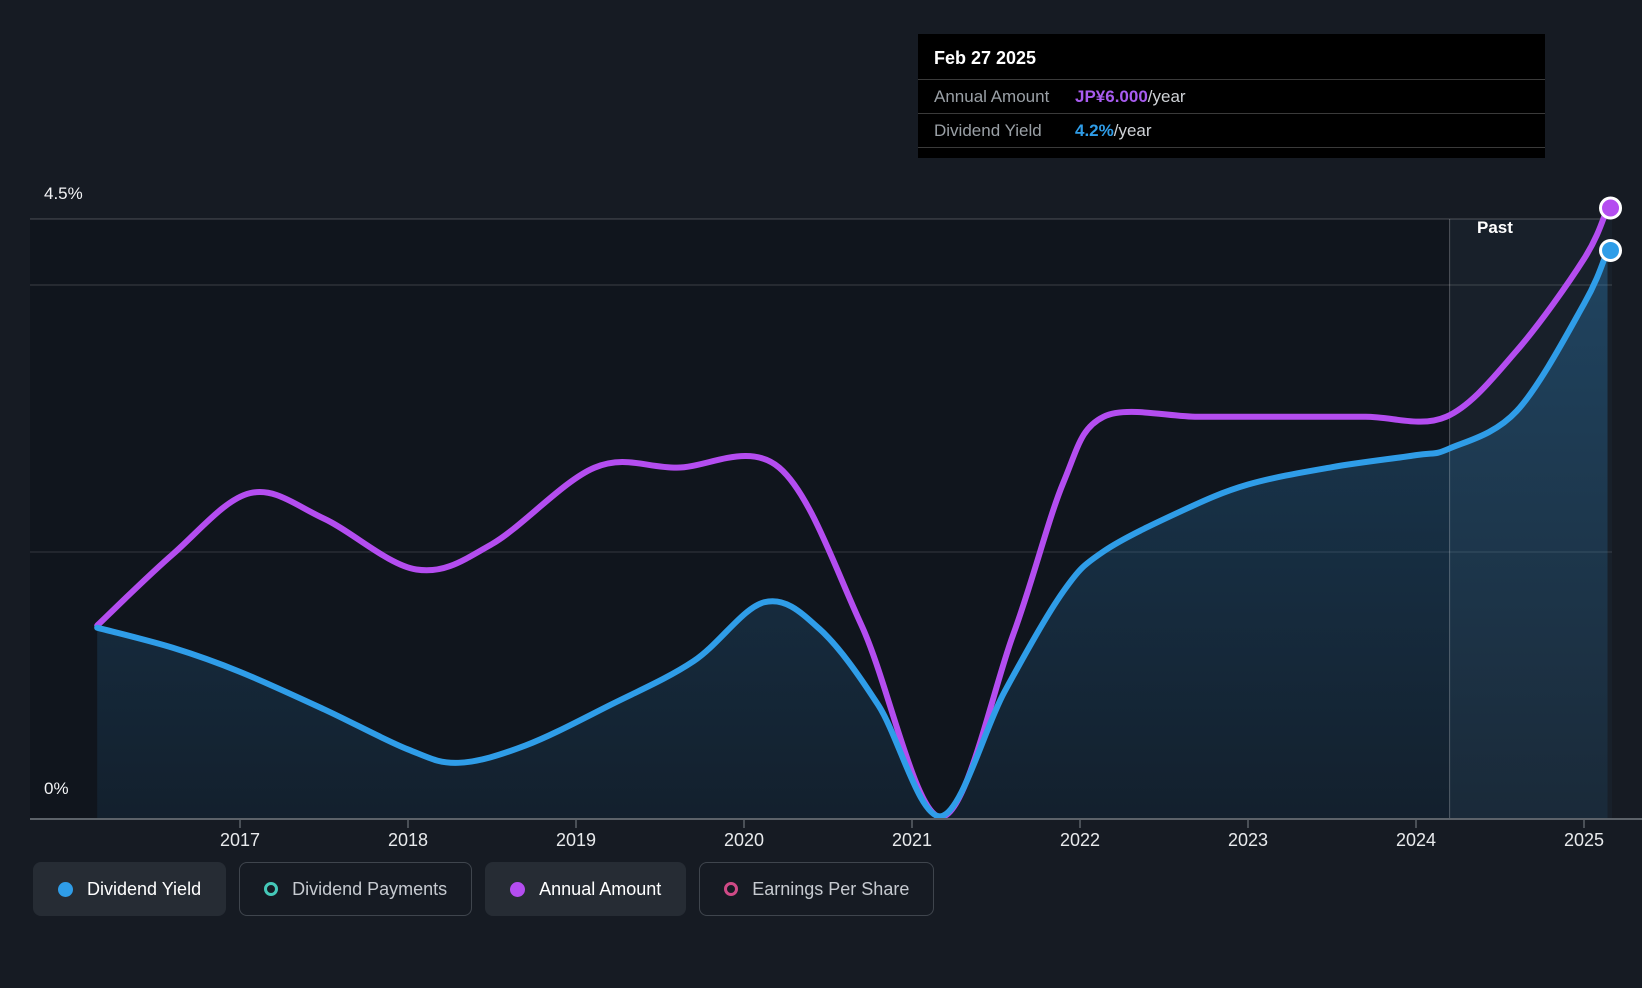 The width and height of the screenshot is (1642, 988). What do you see at coordinates (1130, 96) in the screenshot?
I see `tooltip-value: JP¥6.000/year` at bounding box center [1130, 96].